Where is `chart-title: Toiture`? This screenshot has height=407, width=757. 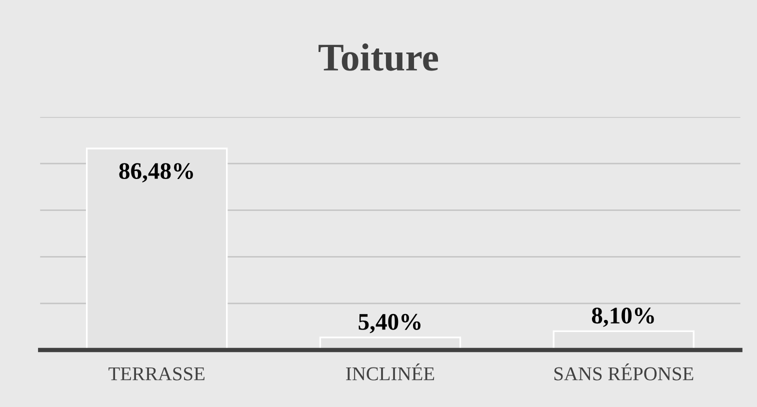 chart-title: Toiture is located at coordinates (378, 57).